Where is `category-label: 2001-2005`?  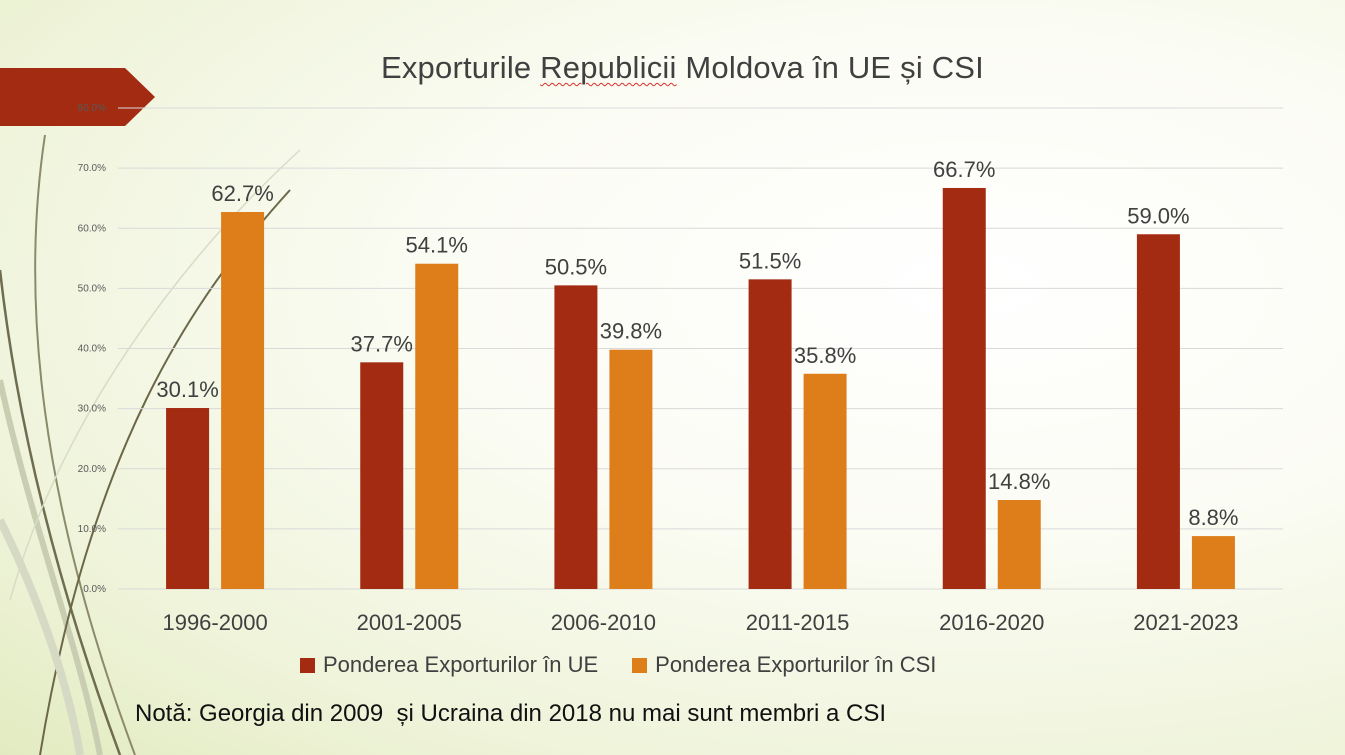
category-label: 2001-2005 is located at coordinates (409, 622).